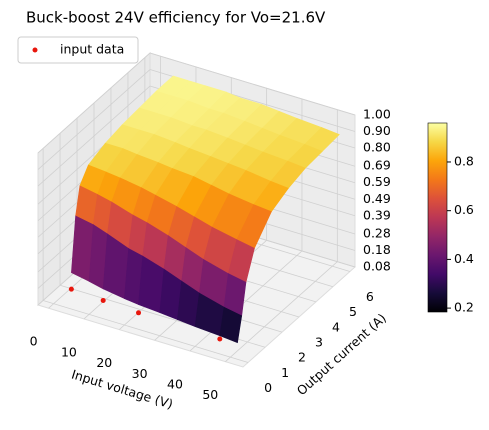  What do you see at coordinates (140, 373) in the screenshot?
I see `x-tick-label: 30` at bounding box center [140, 373].